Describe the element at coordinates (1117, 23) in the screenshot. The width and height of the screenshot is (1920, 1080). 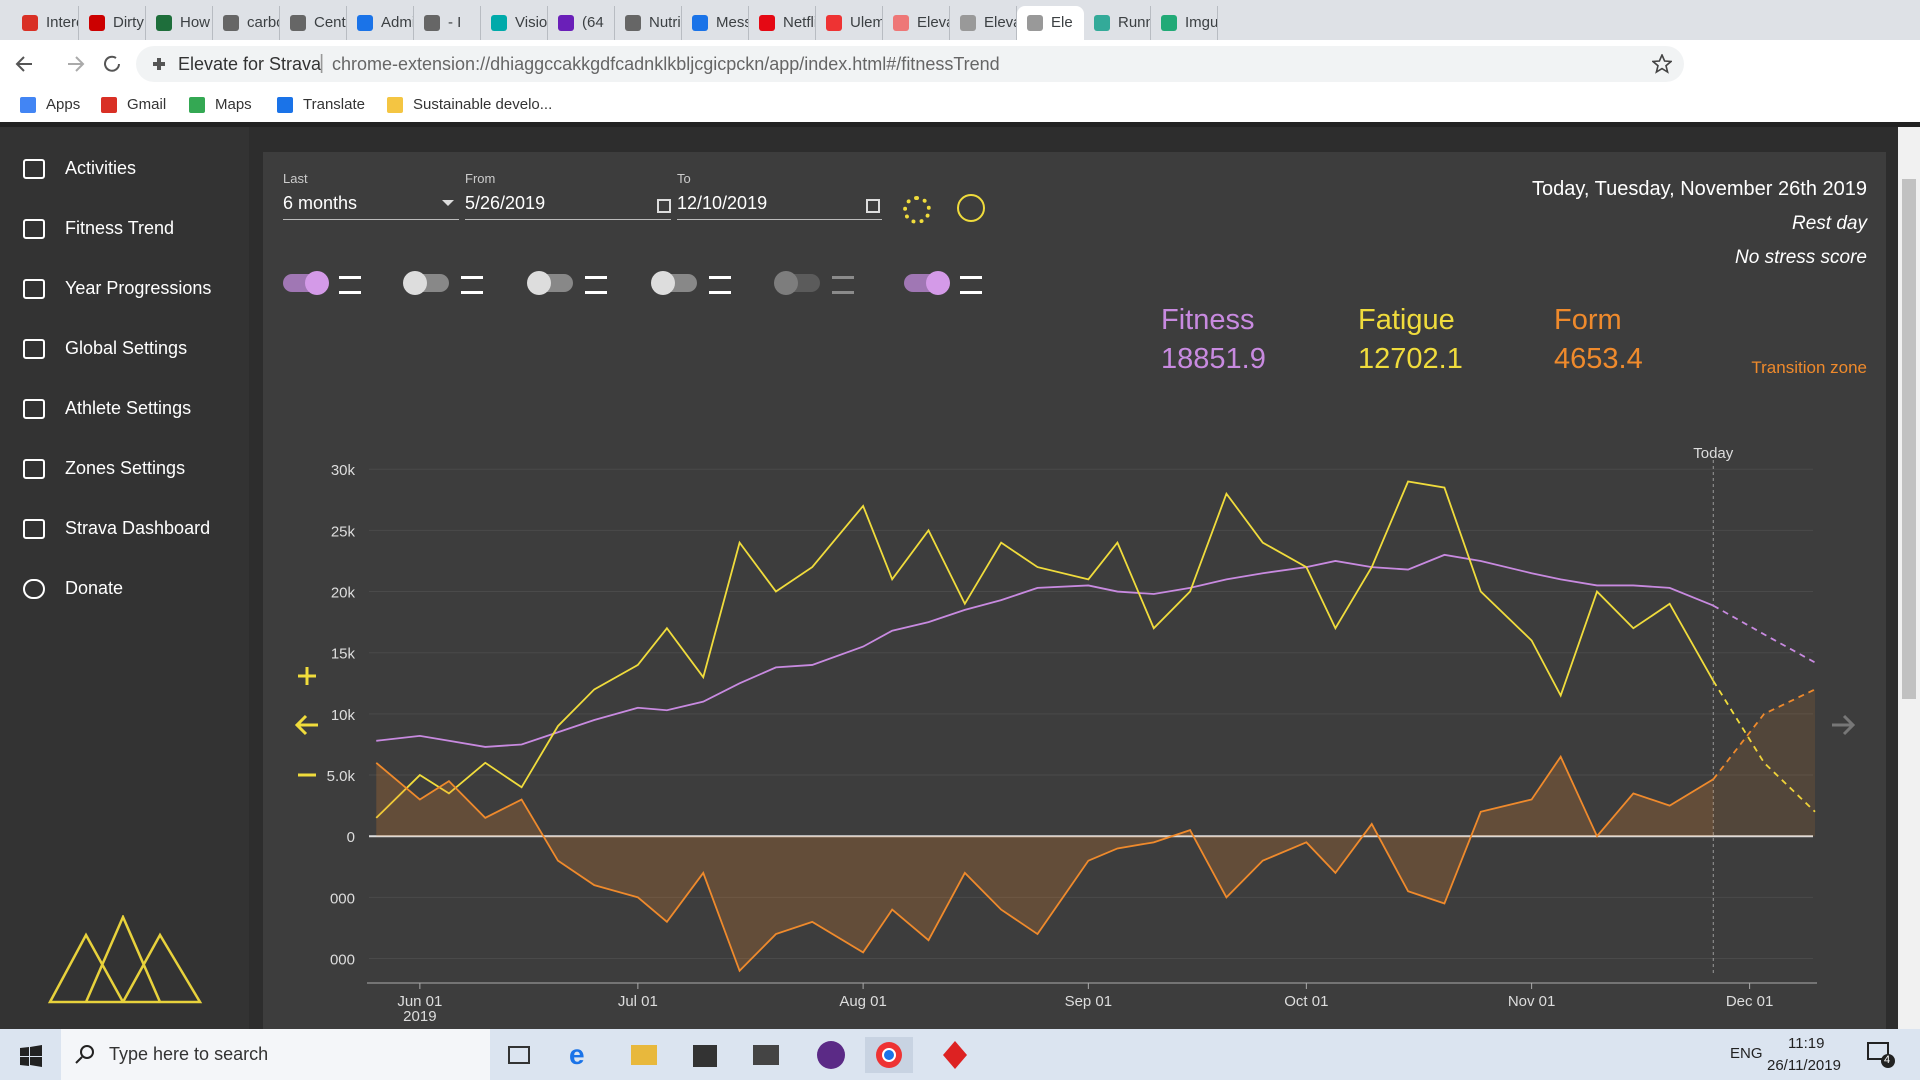
I see `tab: Runni` at that location.